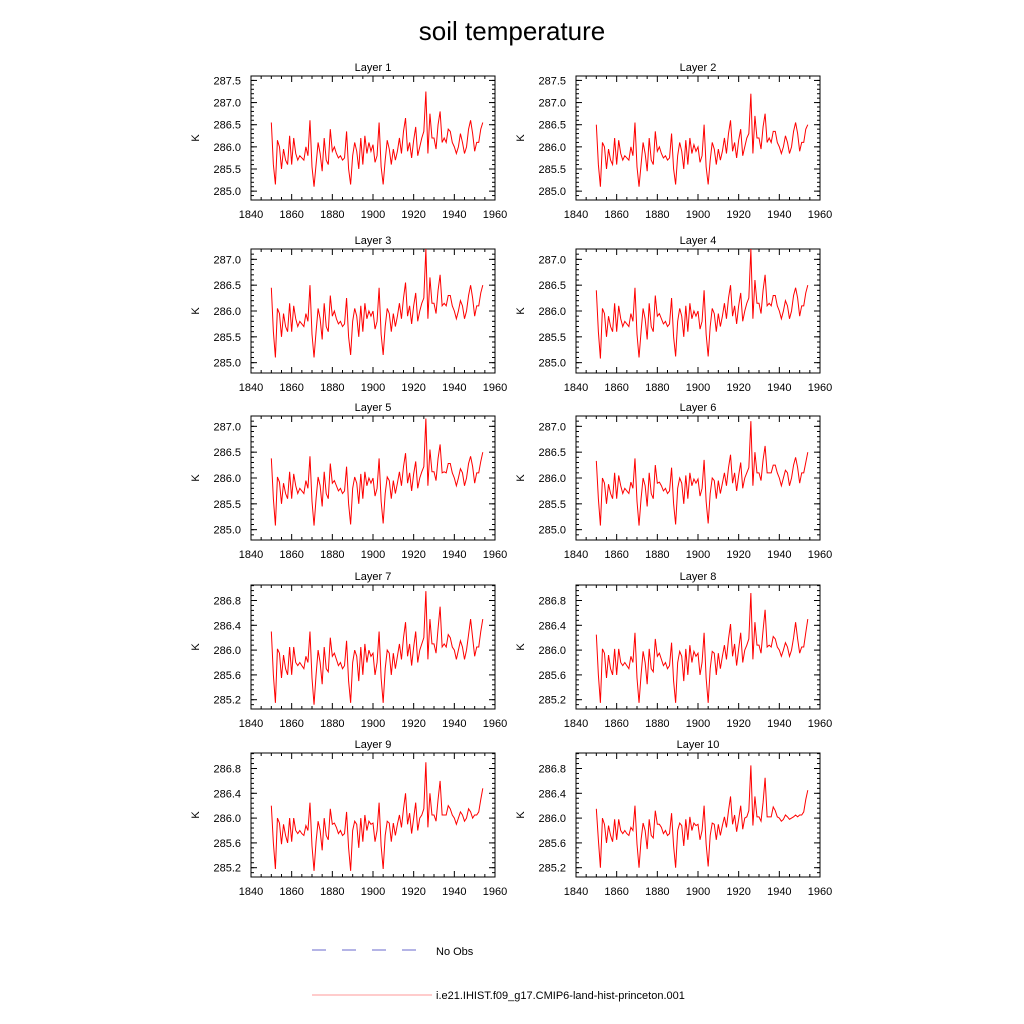 This screenshot has width=1024, height=1024. What do you see at coordinates (552, 170) in the screenshot?
I see `y-tick-label: 285.5` at bounding box center [552, 170].